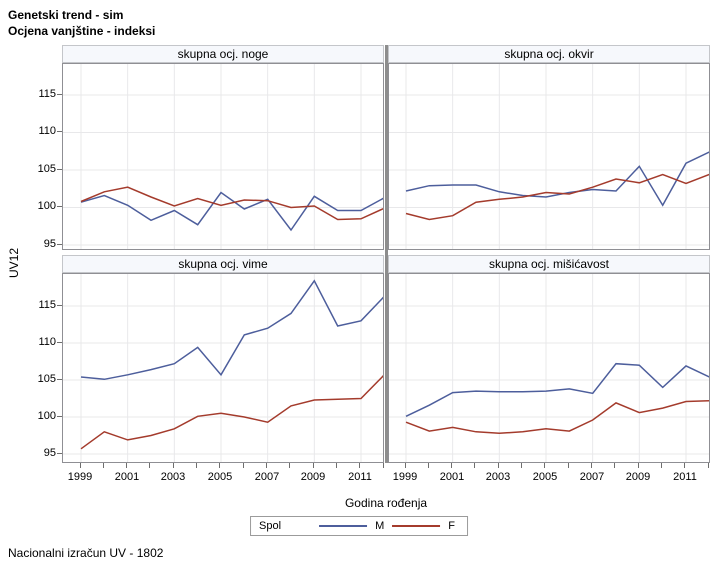 The height and width of the screenshot is (567, 718). What do you see at coordinates (86, 553) in the screenshot?
I see `footnote: Nacionalni izračun UV - 1802` at bounding box center [86, 553].